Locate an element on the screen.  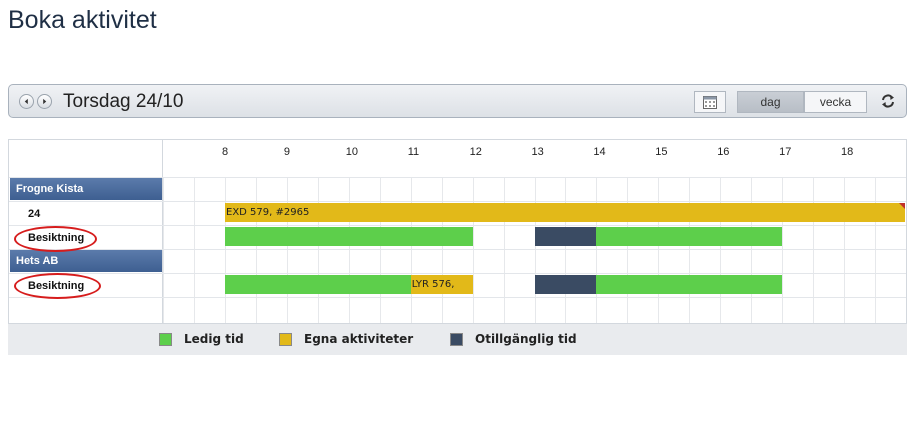
hour-label: 16 is located at coordinates (723, 152).